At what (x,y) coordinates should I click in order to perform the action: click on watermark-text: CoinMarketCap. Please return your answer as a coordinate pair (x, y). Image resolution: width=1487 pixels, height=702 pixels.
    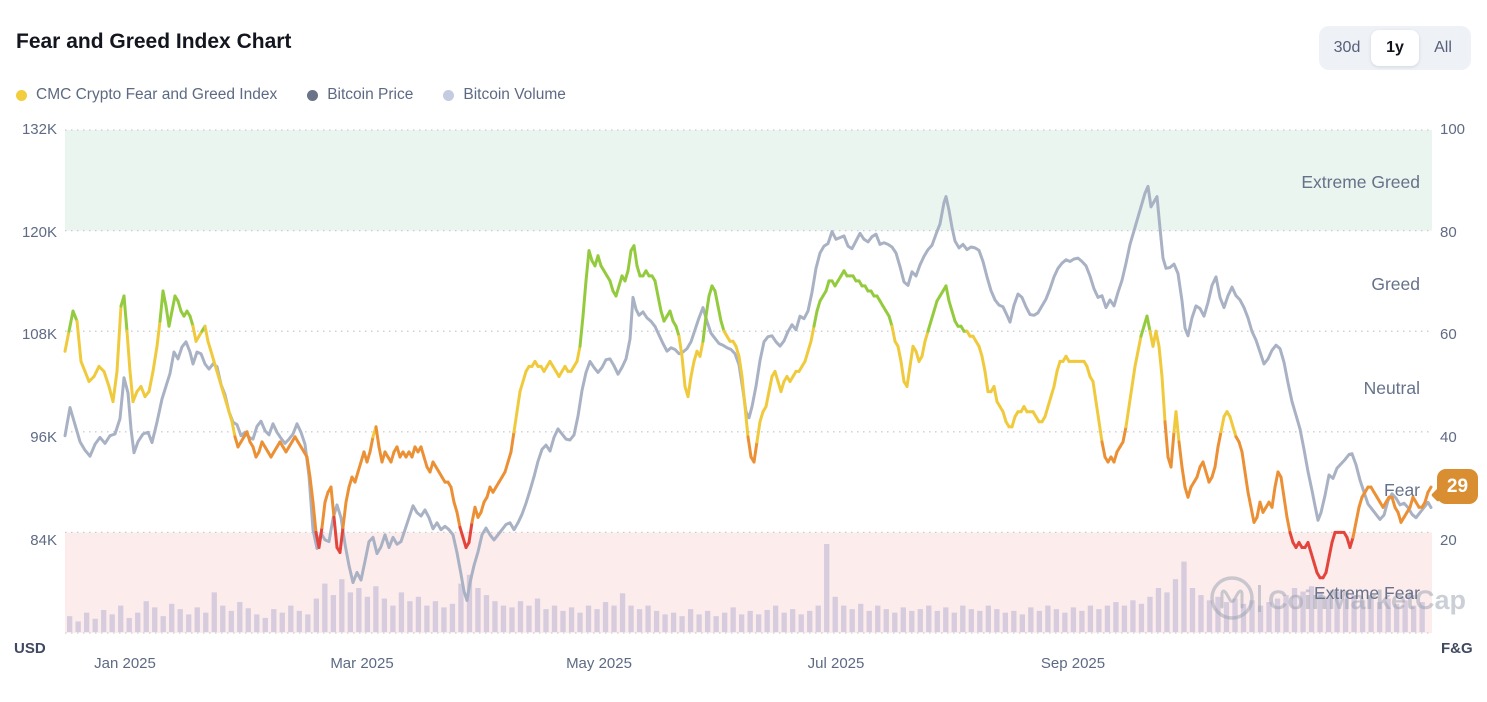
    Looking at the image, I should click on (1367, 600).